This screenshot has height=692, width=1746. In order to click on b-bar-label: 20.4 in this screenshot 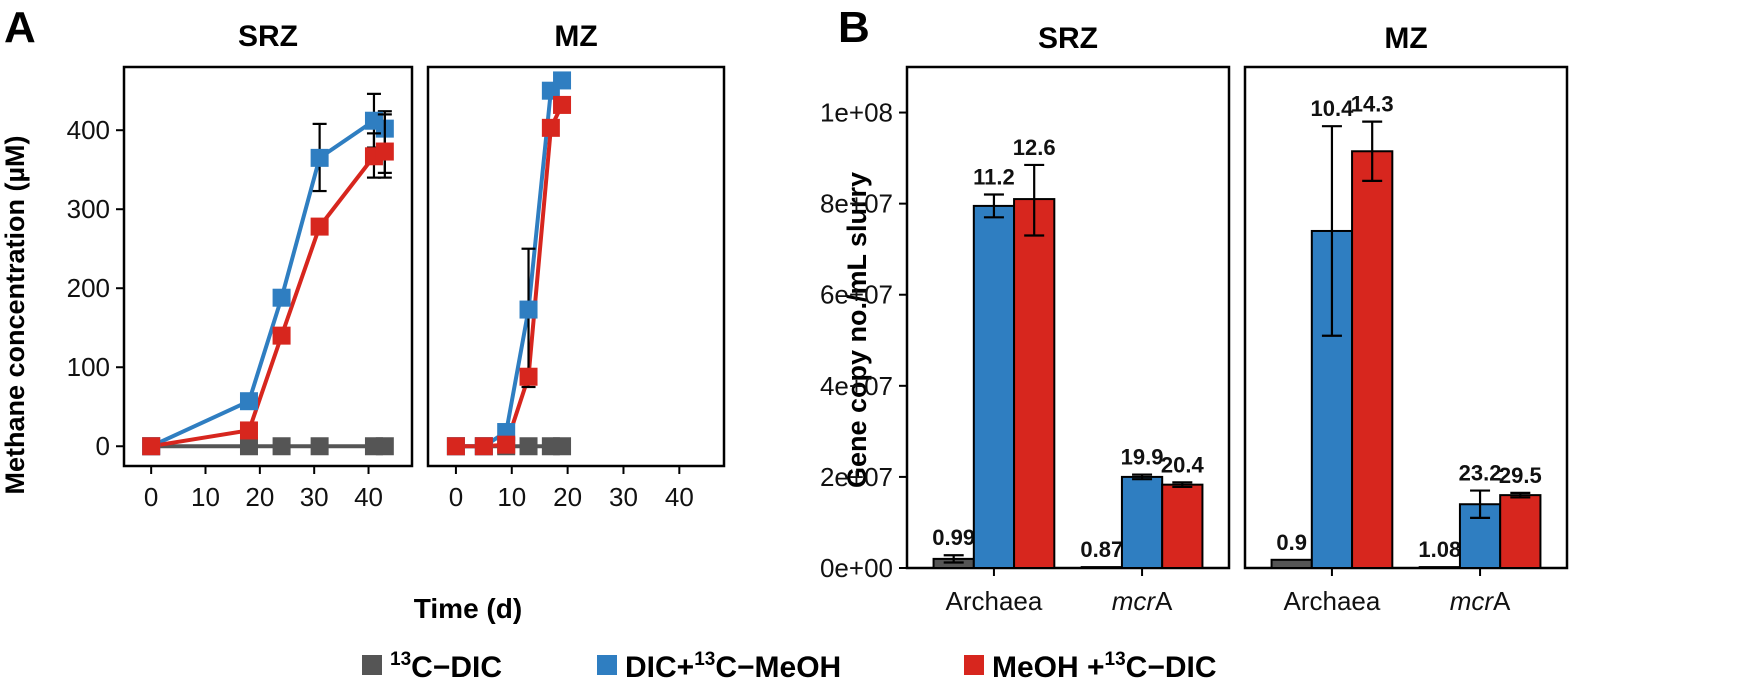, I will do `click(1183, 464)`.